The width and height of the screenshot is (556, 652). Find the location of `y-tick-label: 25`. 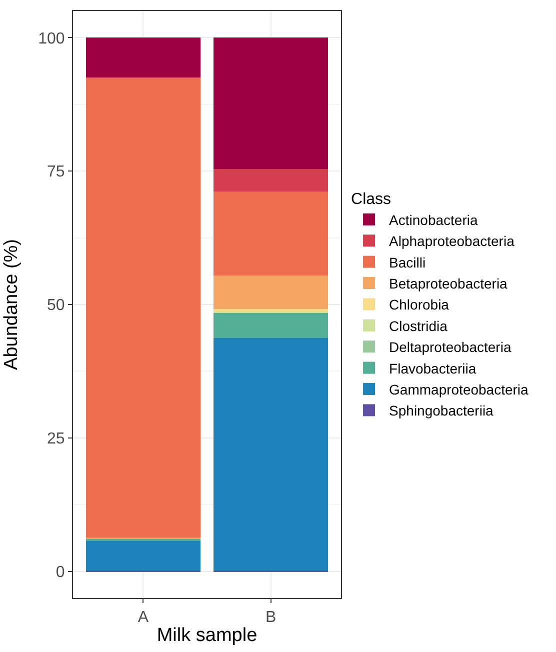

y-tick-label: 25 is located at coordinates (56, 439).